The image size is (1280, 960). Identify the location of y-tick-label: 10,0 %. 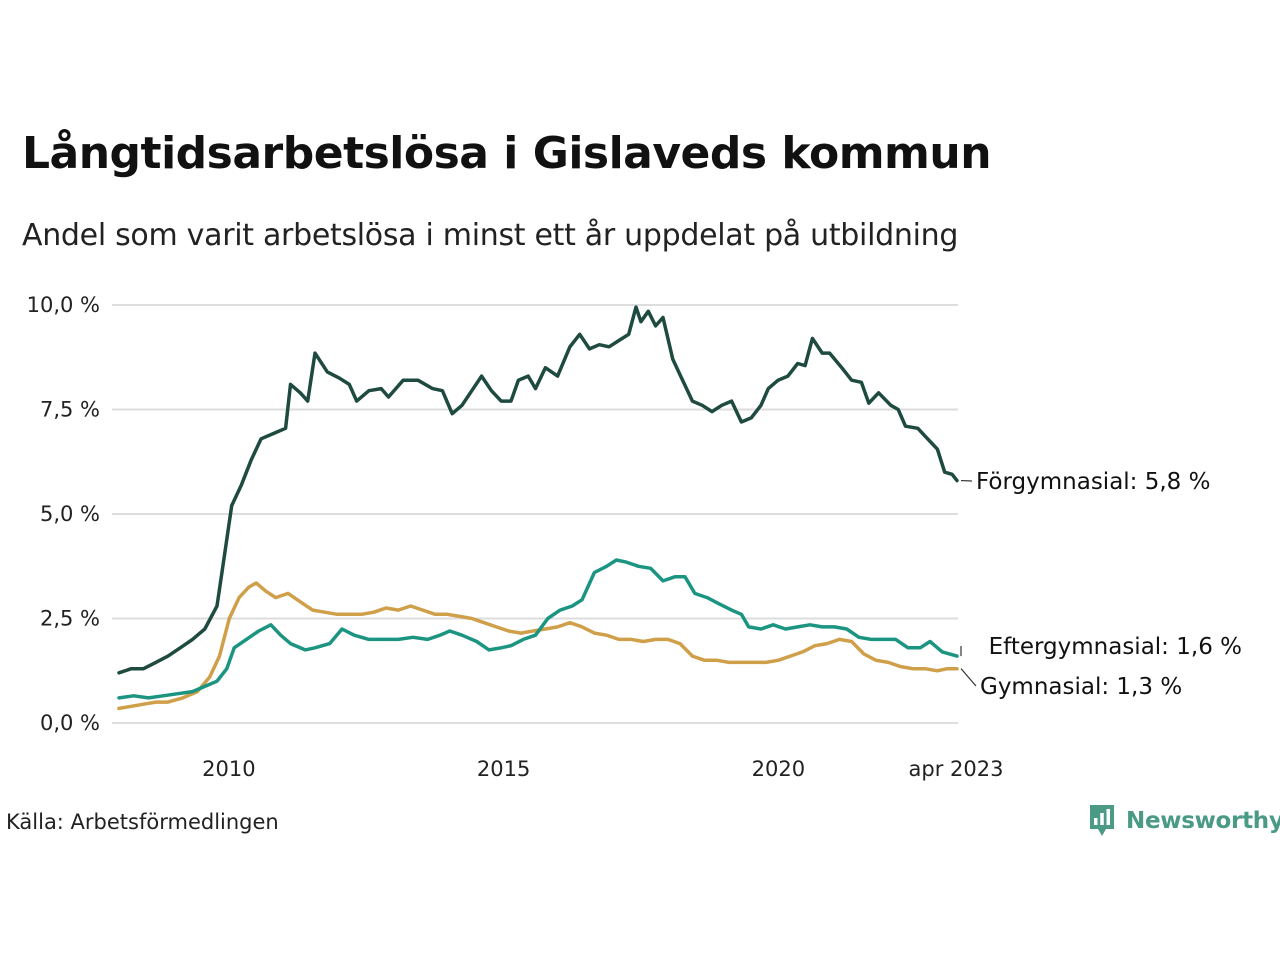
(63, 305).